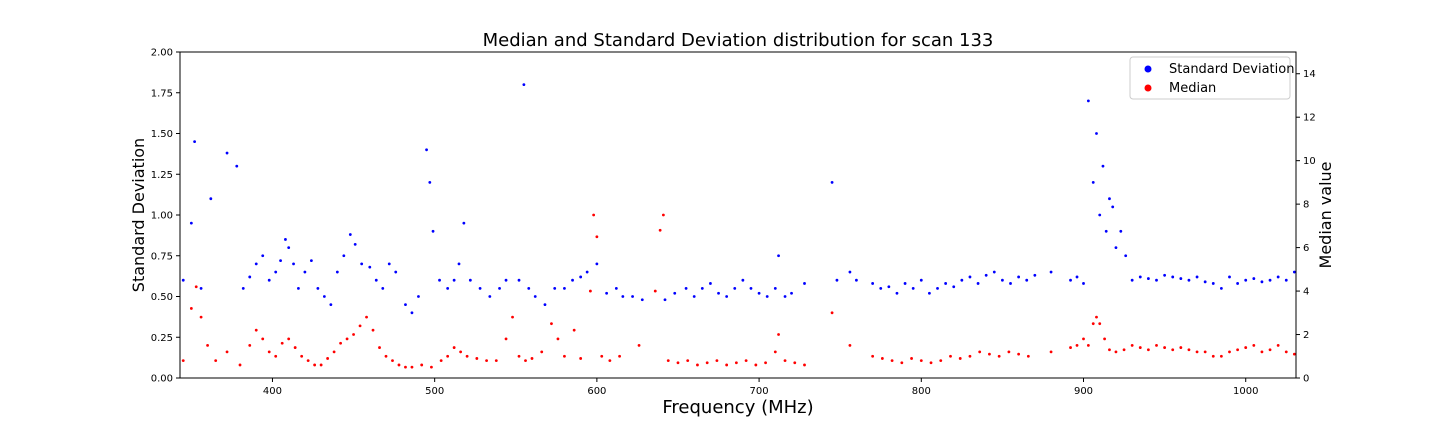 This screenshot has width=1440, height=432. Describe the element at coordinates (1306, 292) in the screenshot. I see `y-right-tick-label: 4` at that location.